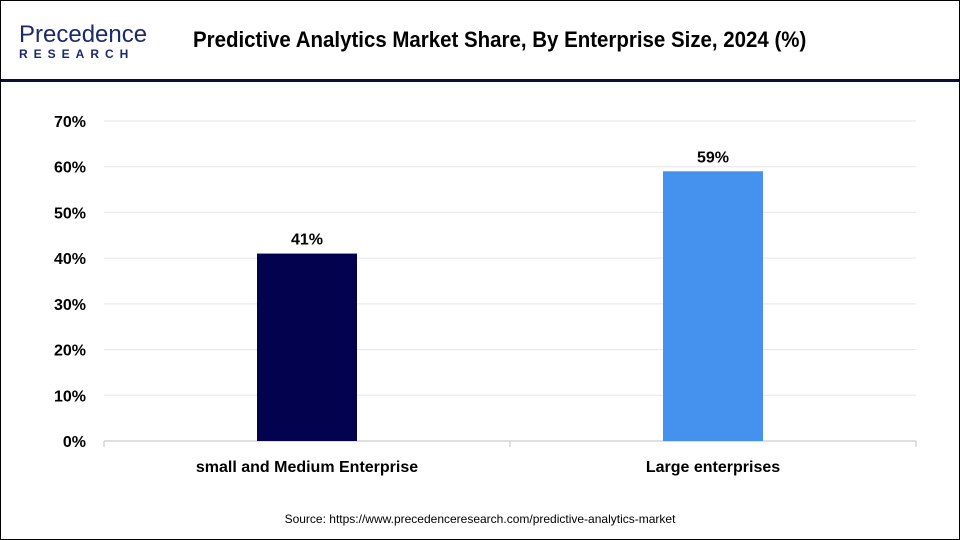 The image size is (960, 540). What do you see at coordinates (70, 305) in the screenshot?
I see `y-tick-label: 30%` at bounding box center [70, 305].